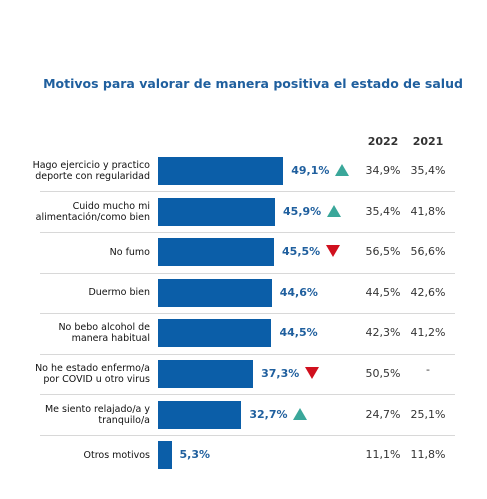  Describe the element at coordinates (117, 455) in the screenshot. I see `category-label: Otros motivos` at that location.